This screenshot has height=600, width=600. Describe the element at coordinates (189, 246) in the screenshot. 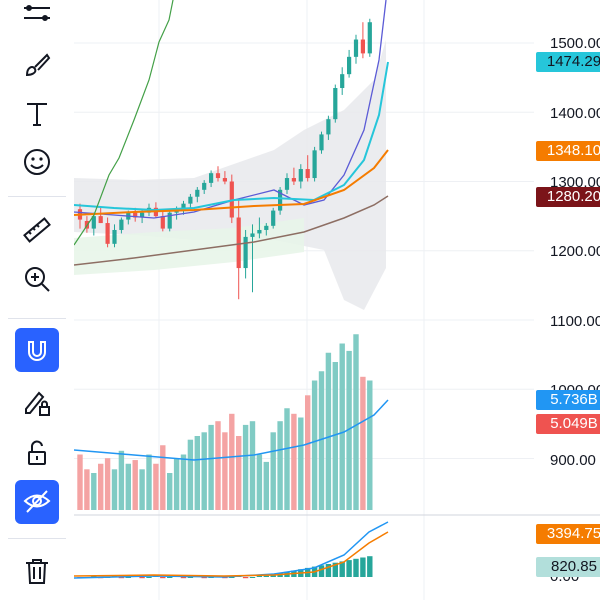

I see `cloud-band` at that location.